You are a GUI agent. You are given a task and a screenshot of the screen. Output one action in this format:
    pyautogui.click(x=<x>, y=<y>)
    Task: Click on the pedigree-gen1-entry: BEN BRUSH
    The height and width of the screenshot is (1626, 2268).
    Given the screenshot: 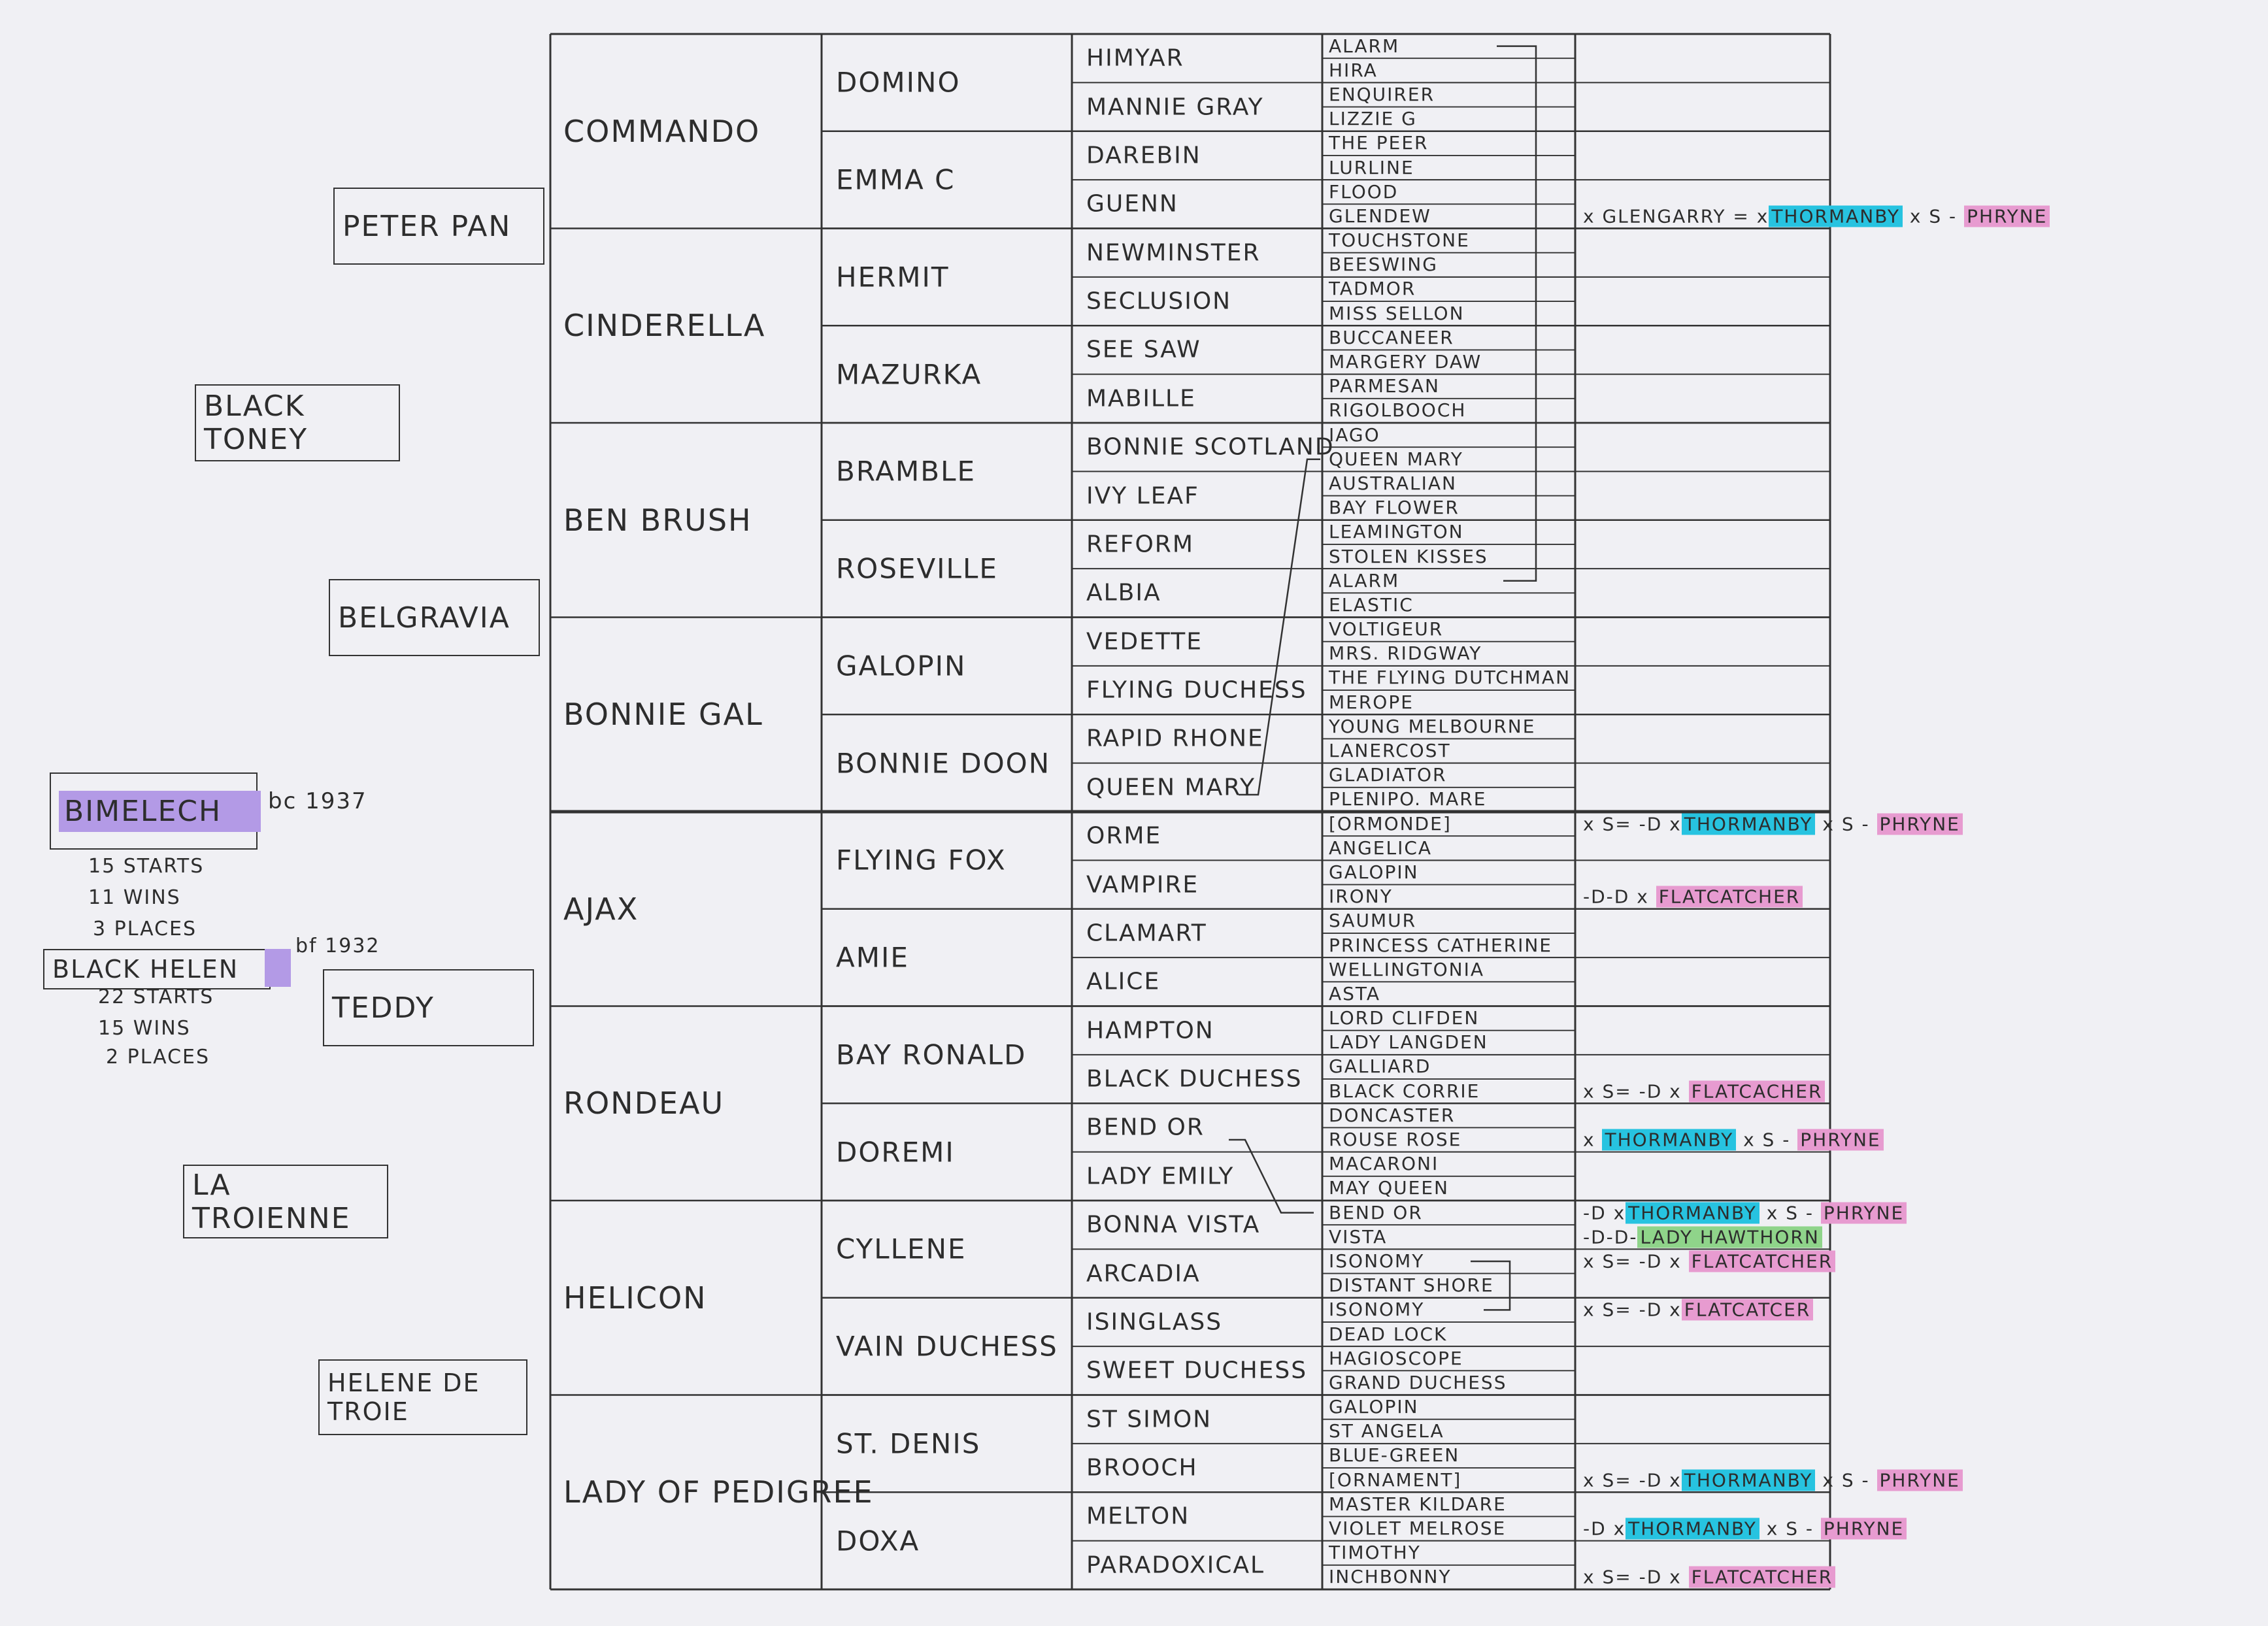 What is the action you would take?
    pyautogui.click(x=657, y=520)
    